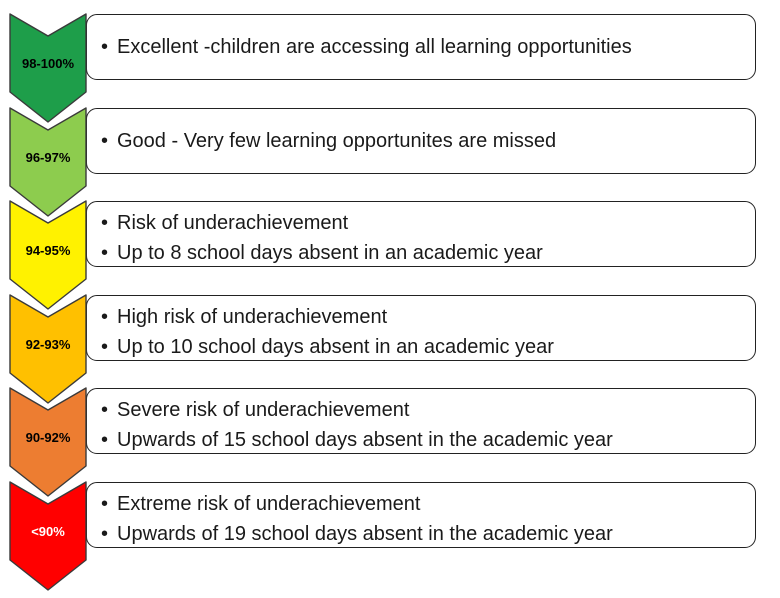  What do you see at coordinates (48, 531) in the screenshot?
I see `level-percentage-label: <90%` at bounding box center [48, 531].